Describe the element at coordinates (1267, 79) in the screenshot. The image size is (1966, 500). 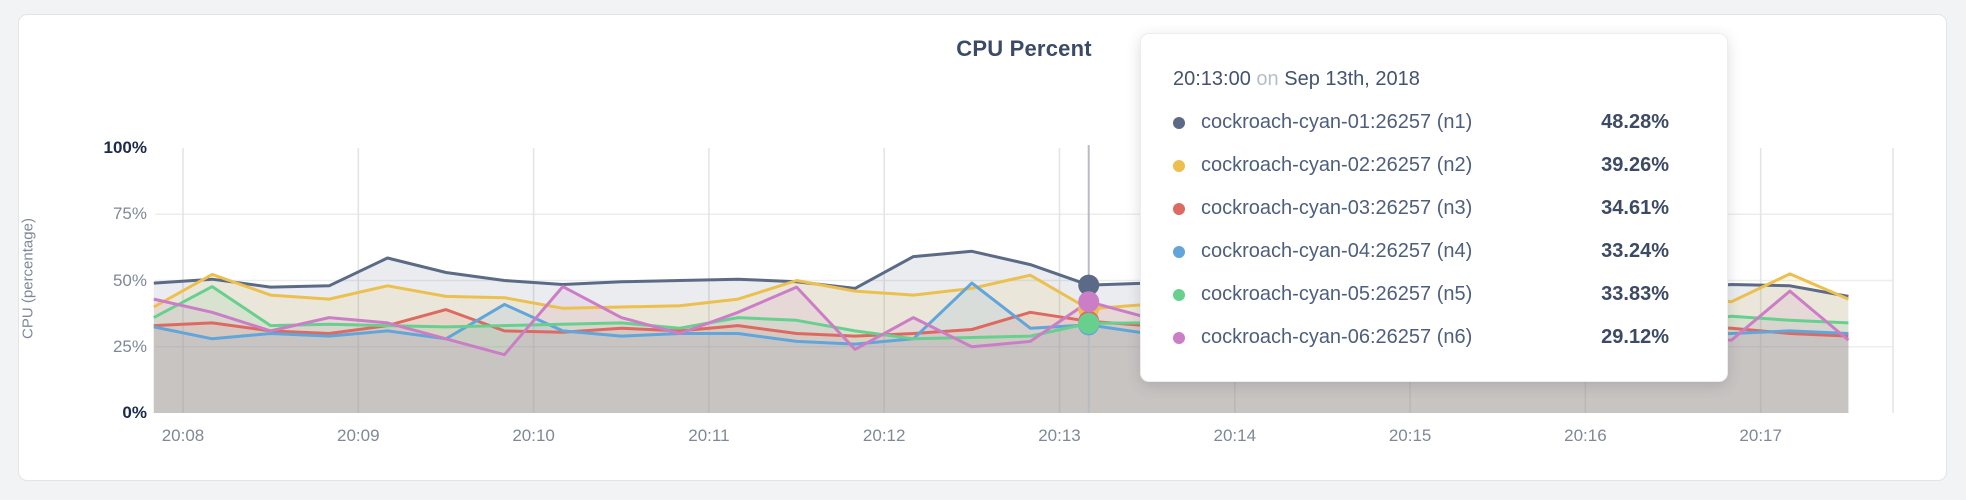
I see `tooltip-on-word: on` at that location.